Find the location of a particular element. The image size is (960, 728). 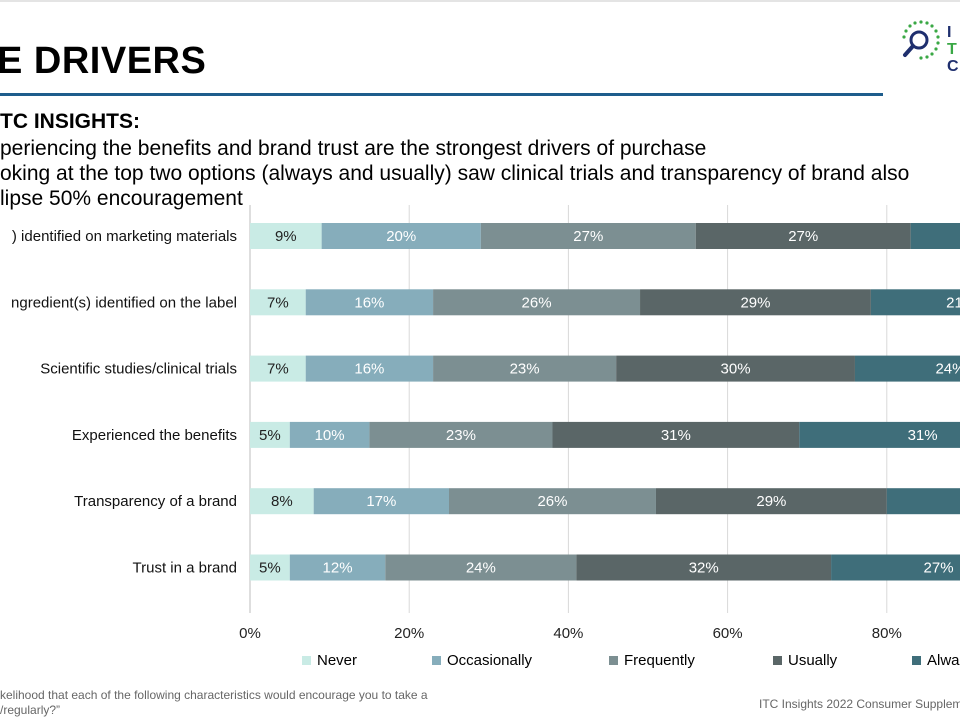

footnote-line: /regularly?” is located at coordinates (30, 710).